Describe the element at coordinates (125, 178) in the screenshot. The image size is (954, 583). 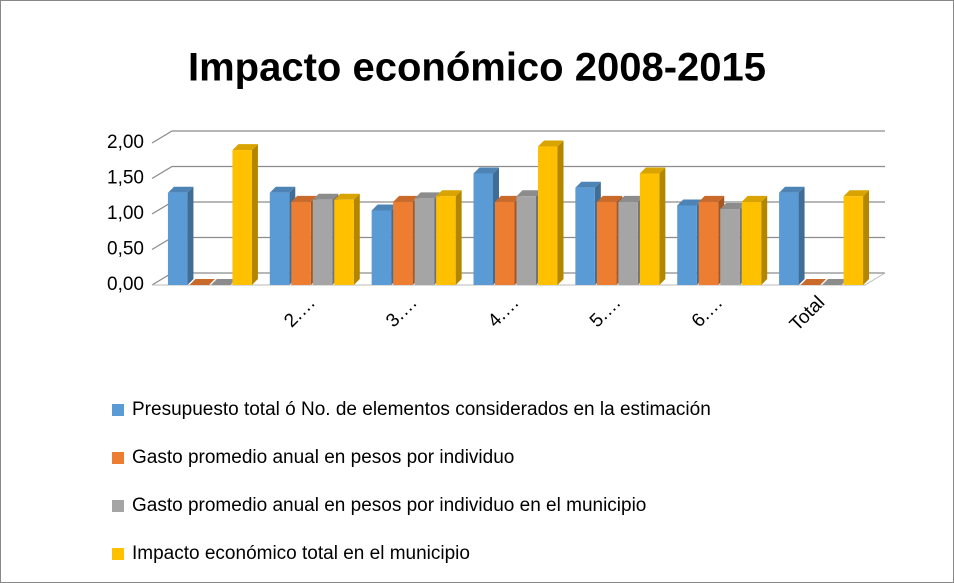
I see `y-tick-label: 1,50` at that location.